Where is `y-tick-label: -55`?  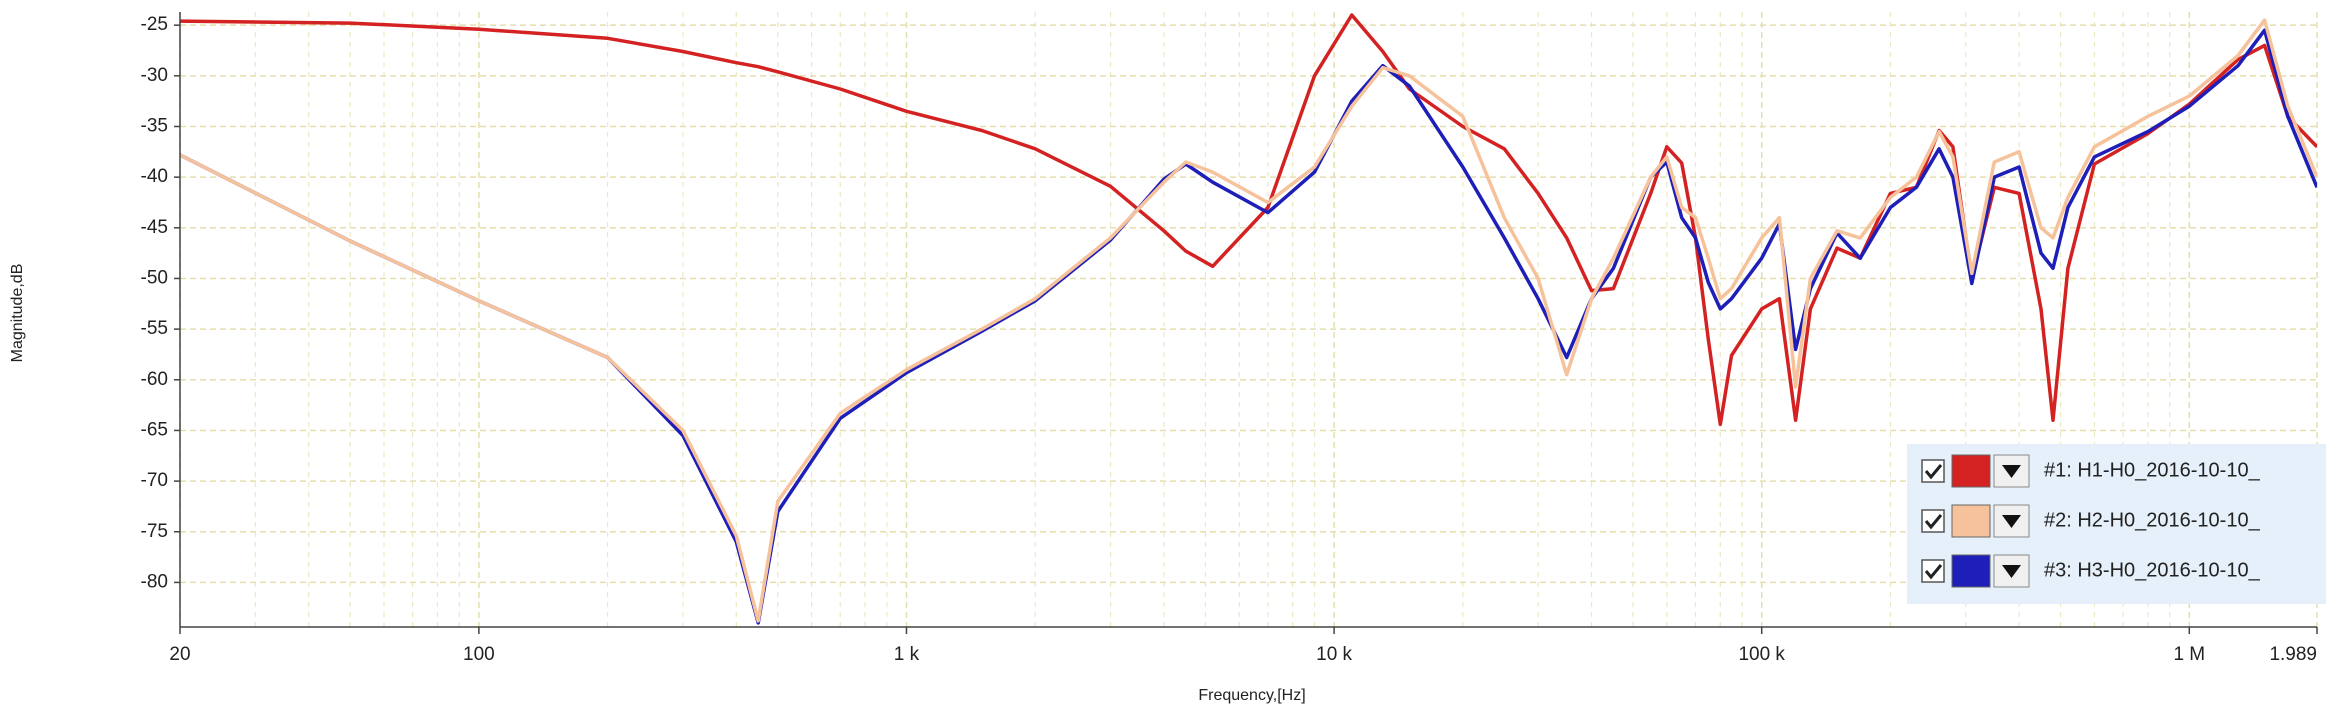
y-tick-label: -55 is located at coordinates (154, 328).